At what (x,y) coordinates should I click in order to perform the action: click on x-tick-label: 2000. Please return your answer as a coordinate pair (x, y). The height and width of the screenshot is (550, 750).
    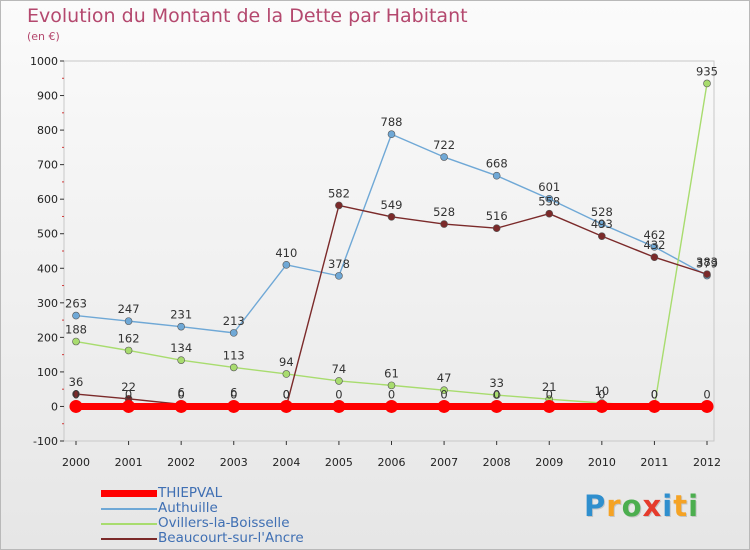
    Looking at the image, I should click on (76, 462).